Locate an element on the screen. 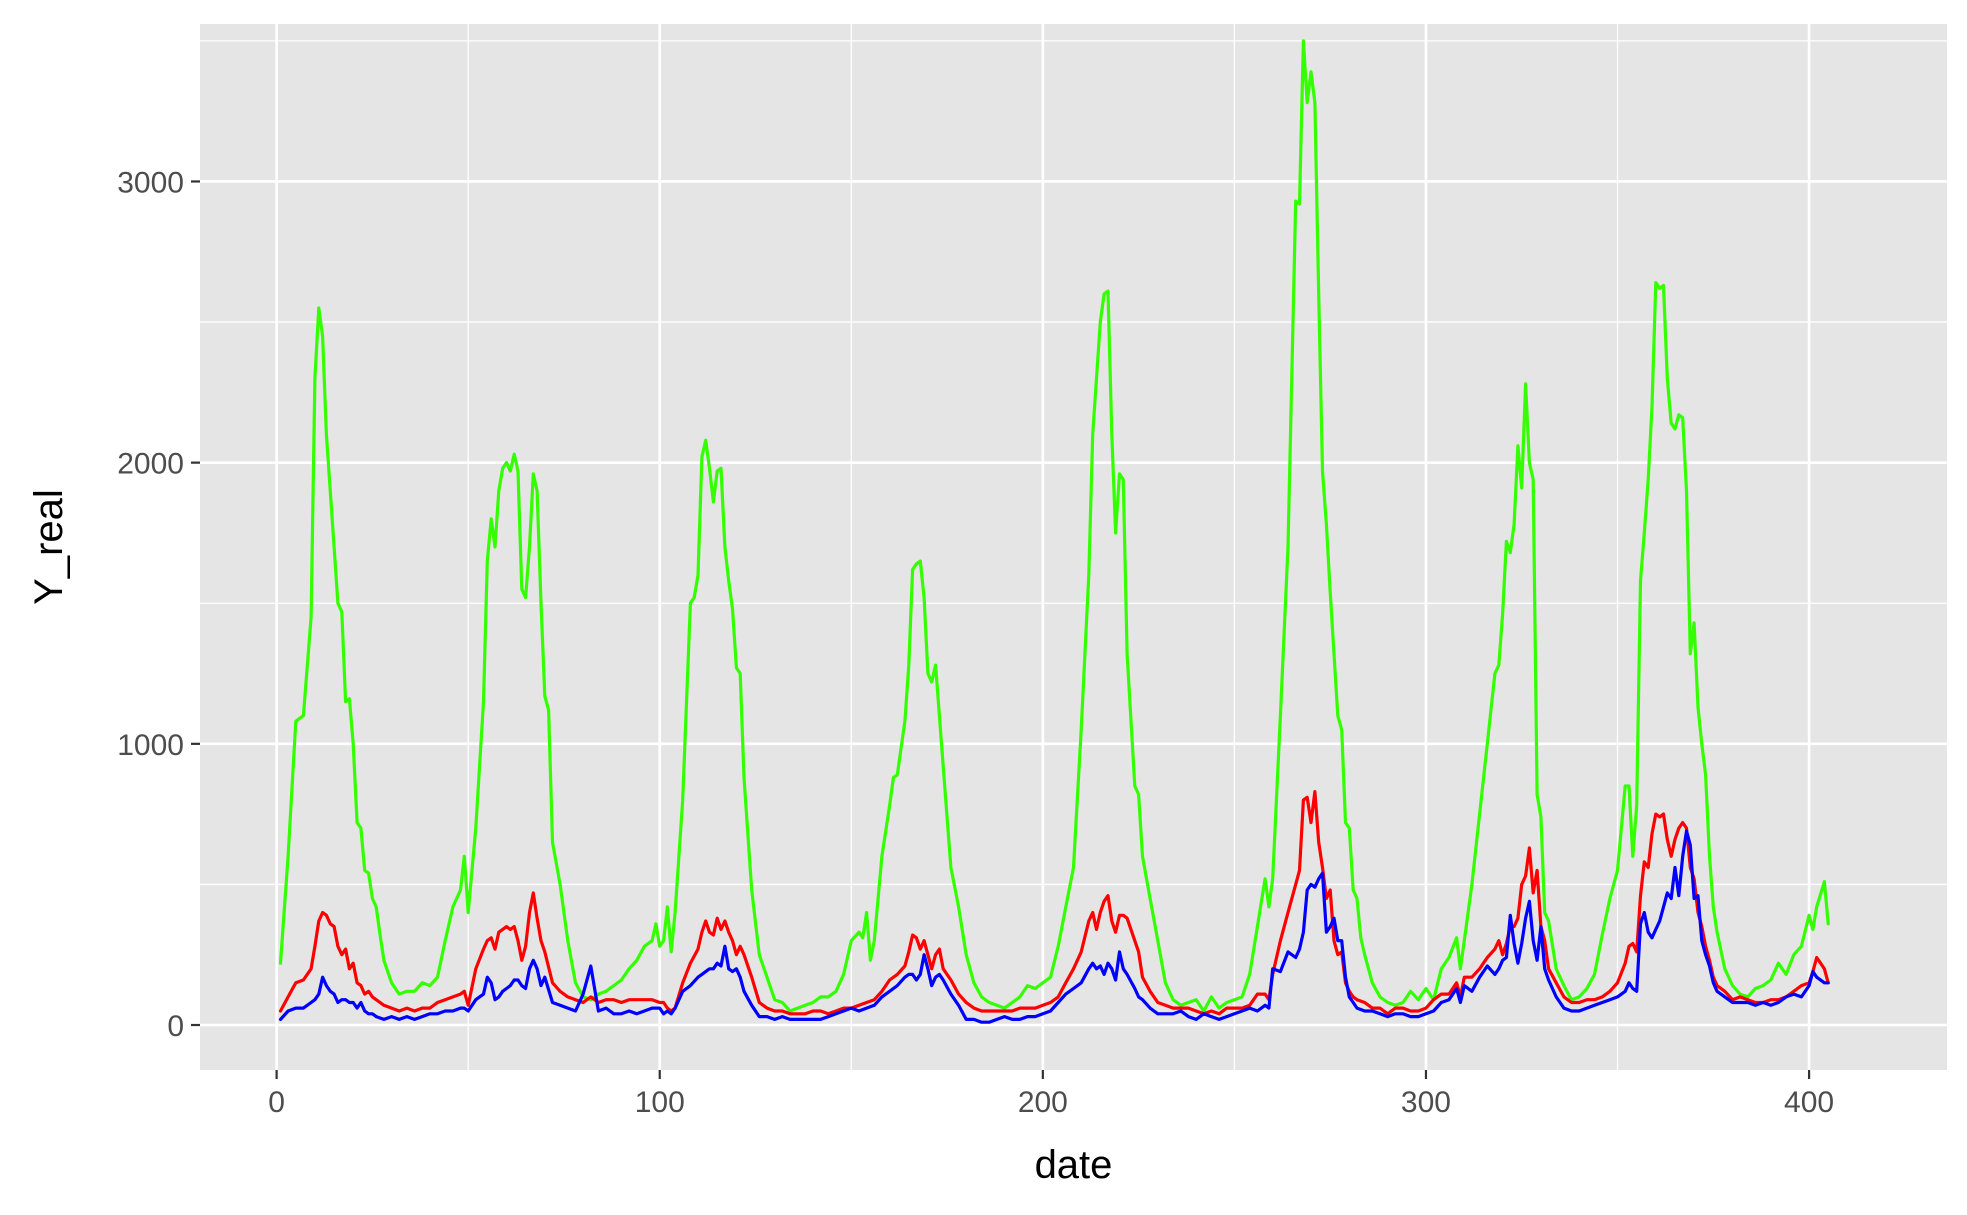  y-axis-title: Y_real is located at coordinates (49, 547).